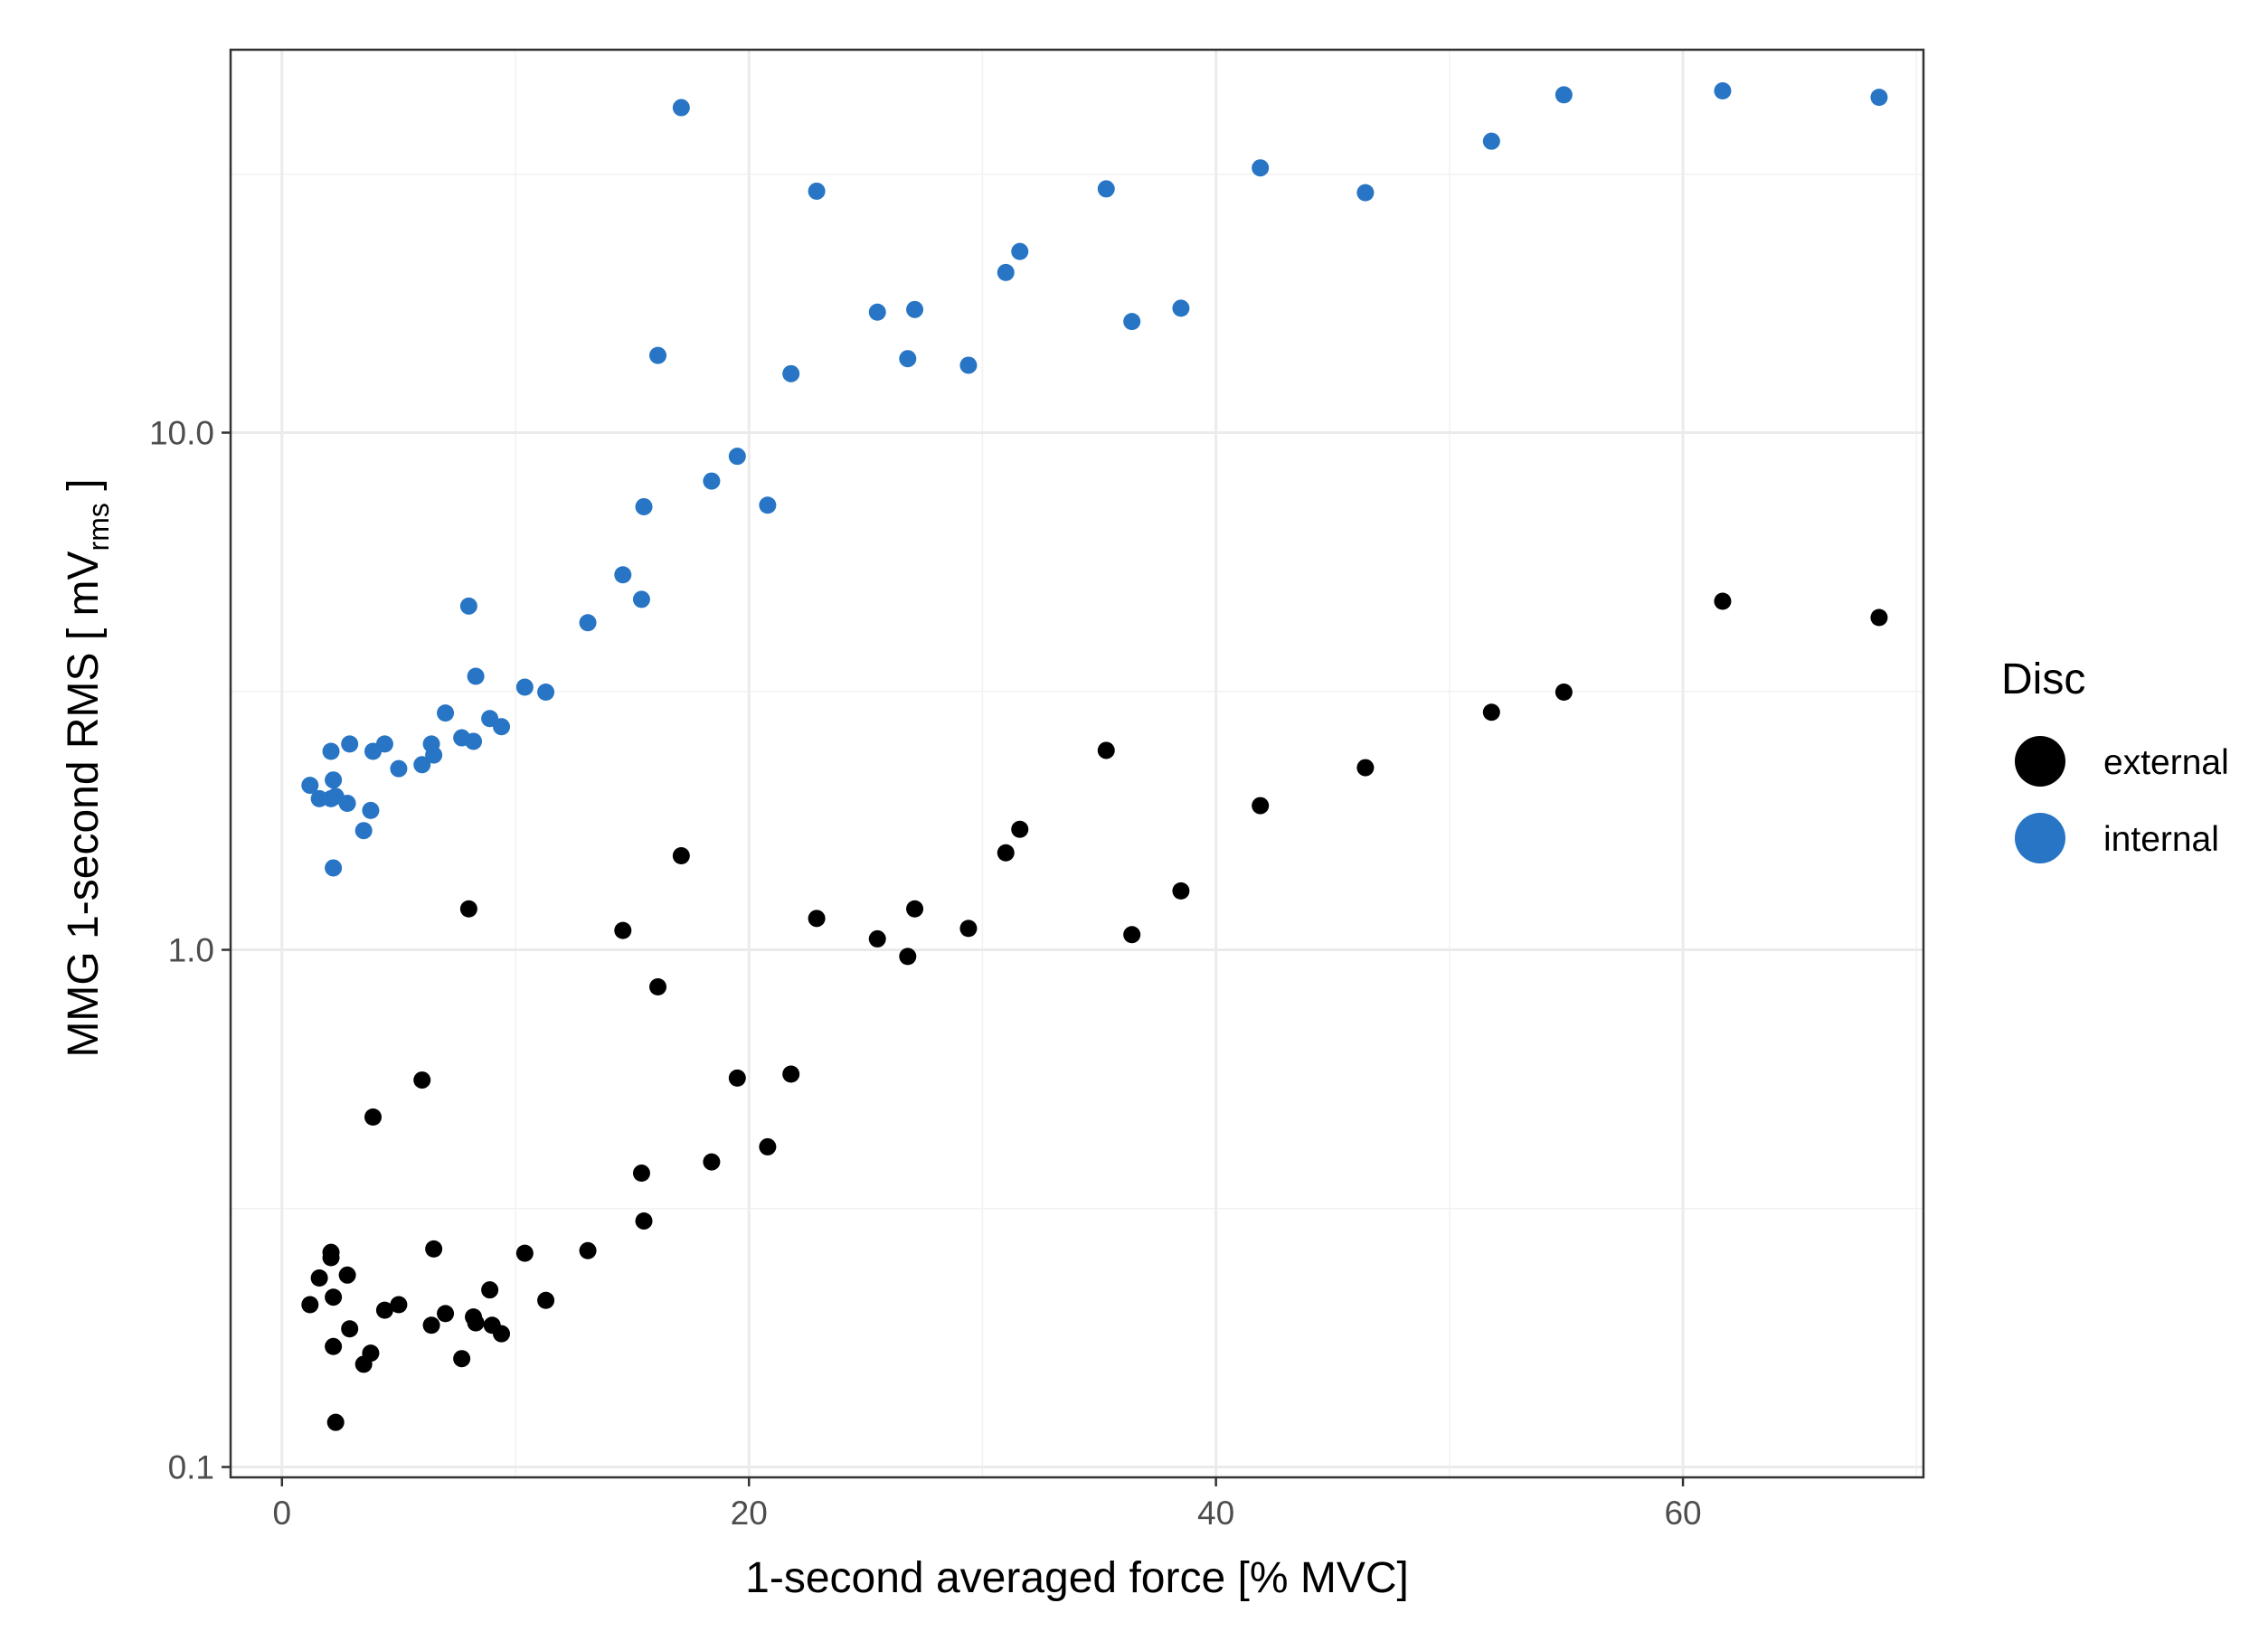 This screenshot has width=2268, height=1641. I want to click on x-tick-label: 40, so click(1215, 1513).